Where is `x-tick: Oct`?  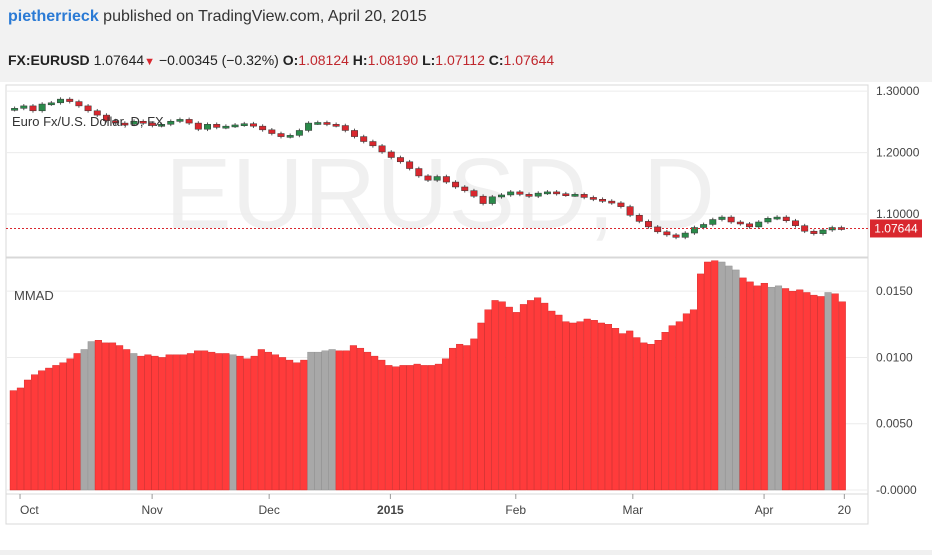 x-tick: Oct is located at coordinates (29, 510).